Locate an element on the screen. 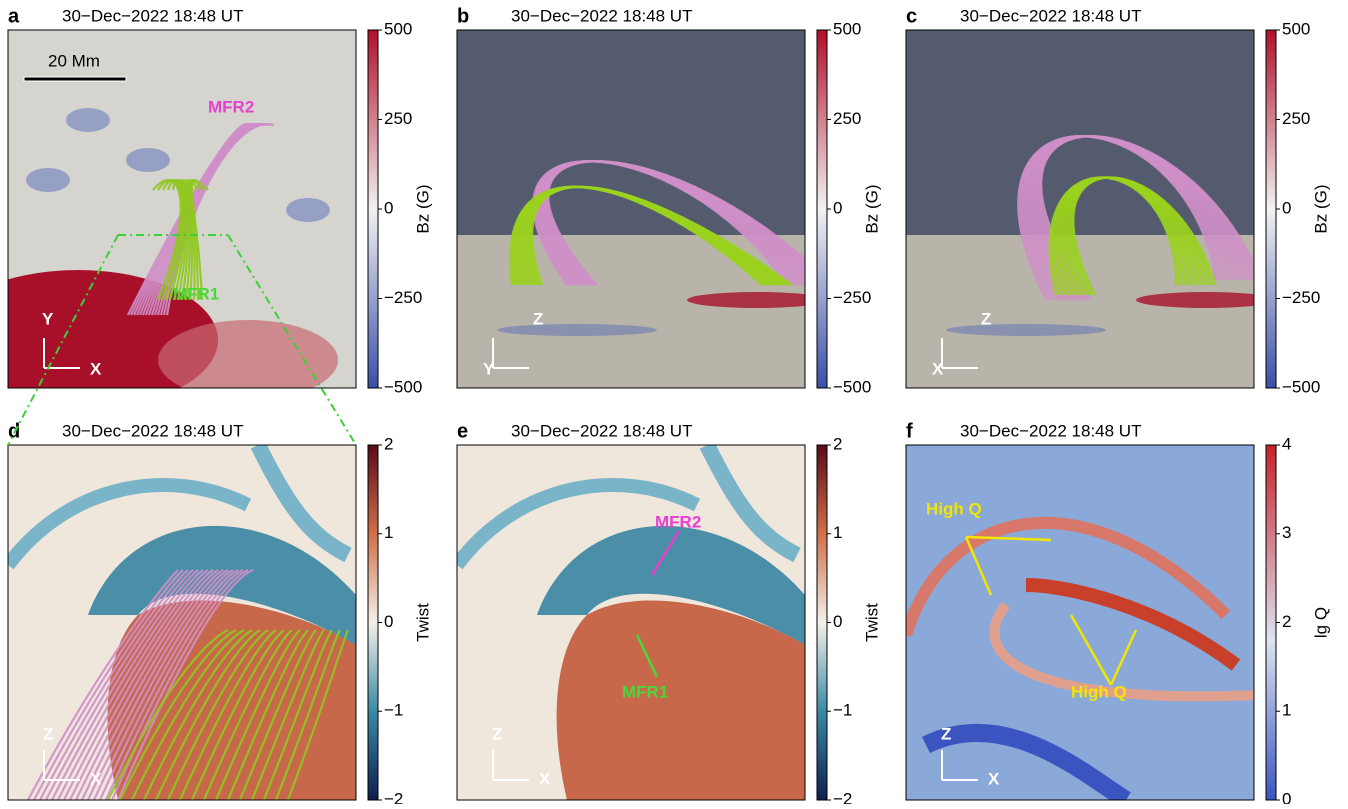 This screenshot has width=1348, height=809. colorbar-tick-label: −2 is located at coordinates (842, 796).